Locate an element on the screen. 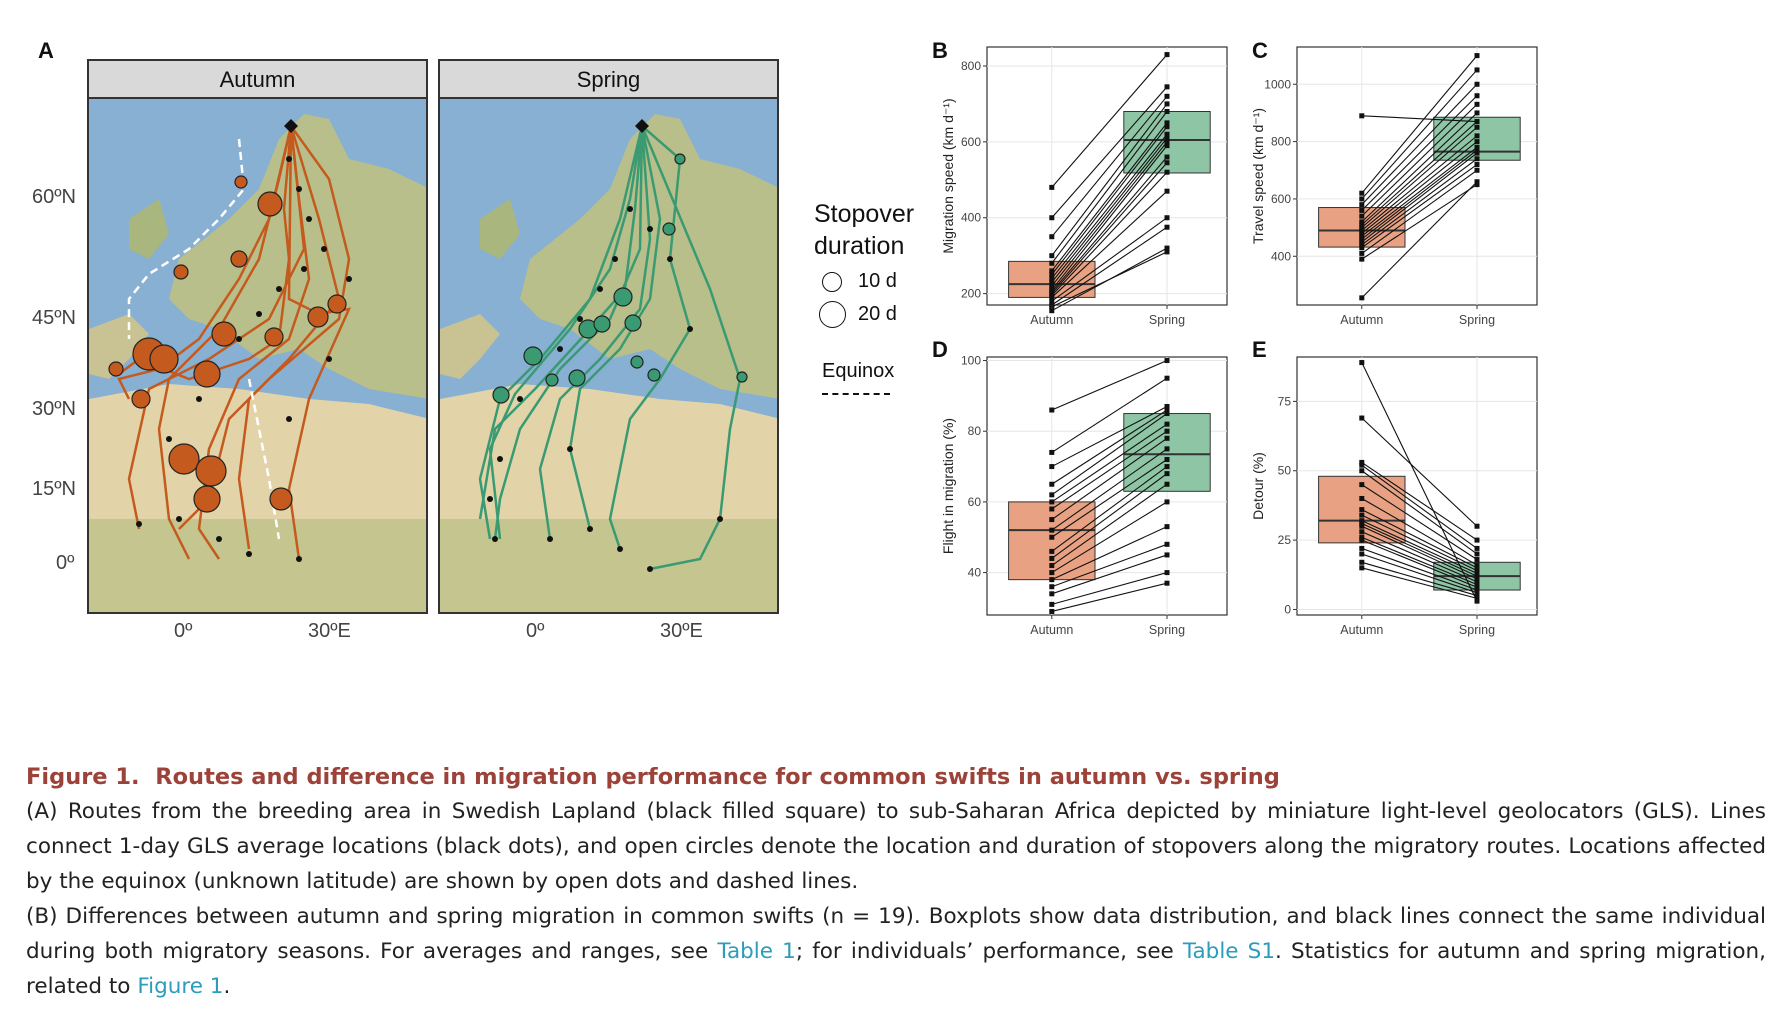 This screenshot has height=1010, width=1780. panel-label-a: A is located at coordinates (46, 50).